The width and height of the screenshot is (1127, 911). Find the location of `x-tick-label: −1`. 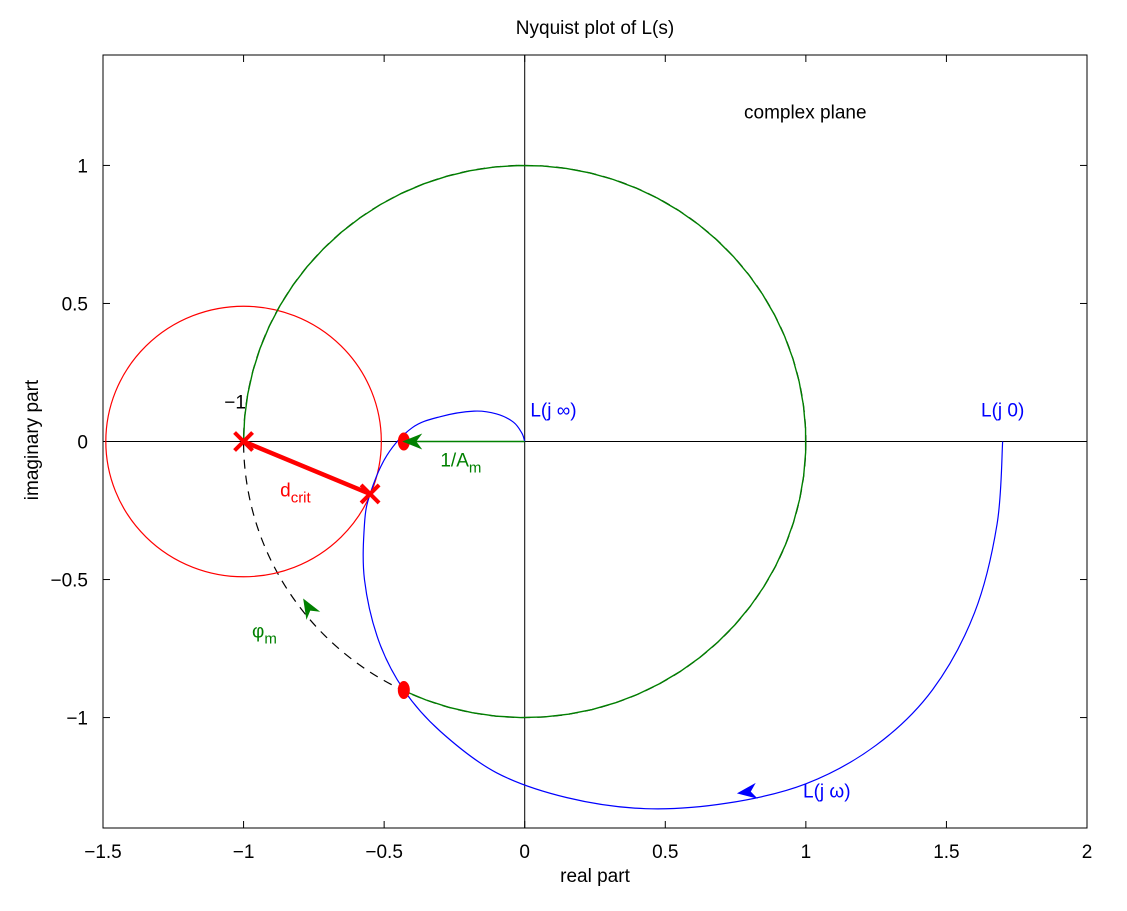

x-tick-label: −1 is located at coordinates (244, 852).